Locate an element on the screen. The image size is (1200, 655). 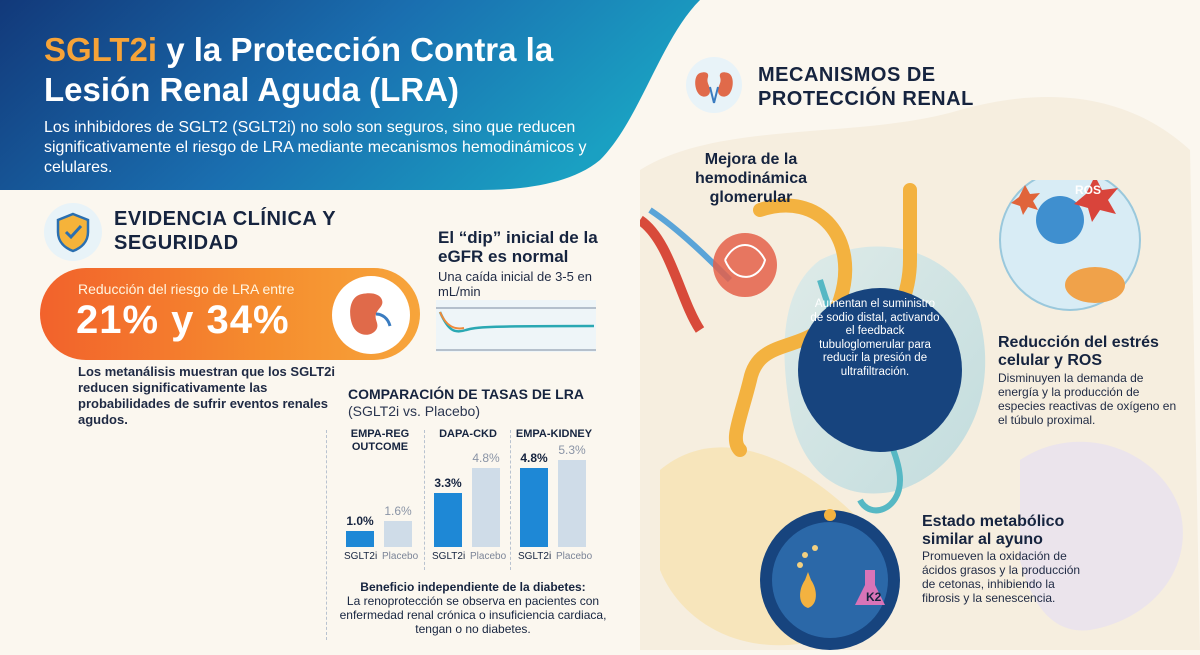
metabolic-inner is located at coordinates (830, 580).